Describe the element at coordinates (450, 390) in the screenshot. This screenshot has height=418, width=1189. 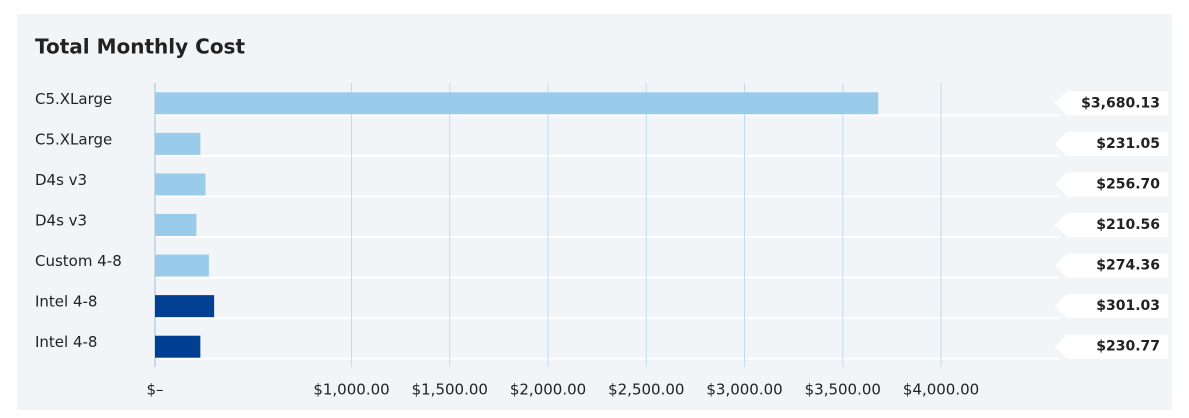
I see `x-tick-label: $1,500.00` at that location.